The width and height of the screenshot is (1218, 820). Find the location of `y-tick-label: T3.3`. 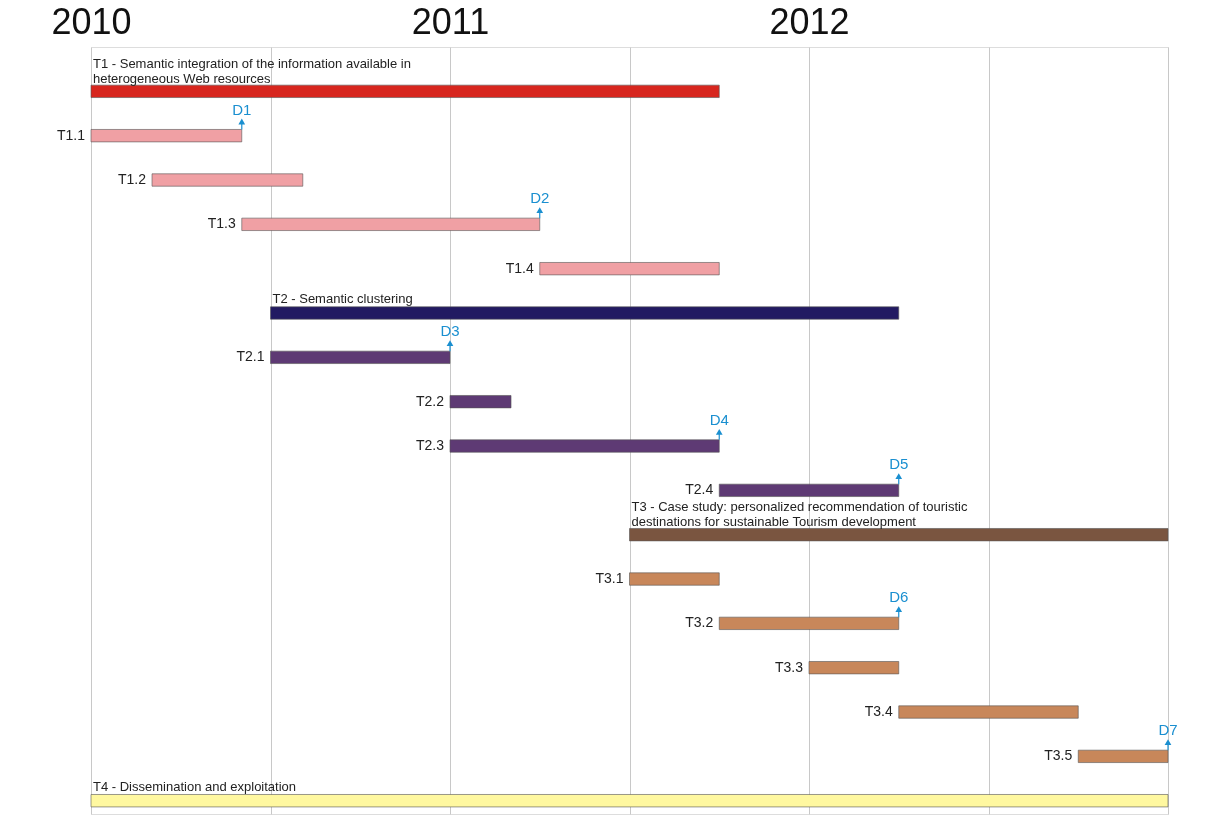

y-tick-label: T3.3 is located at coordinates (789, 666).